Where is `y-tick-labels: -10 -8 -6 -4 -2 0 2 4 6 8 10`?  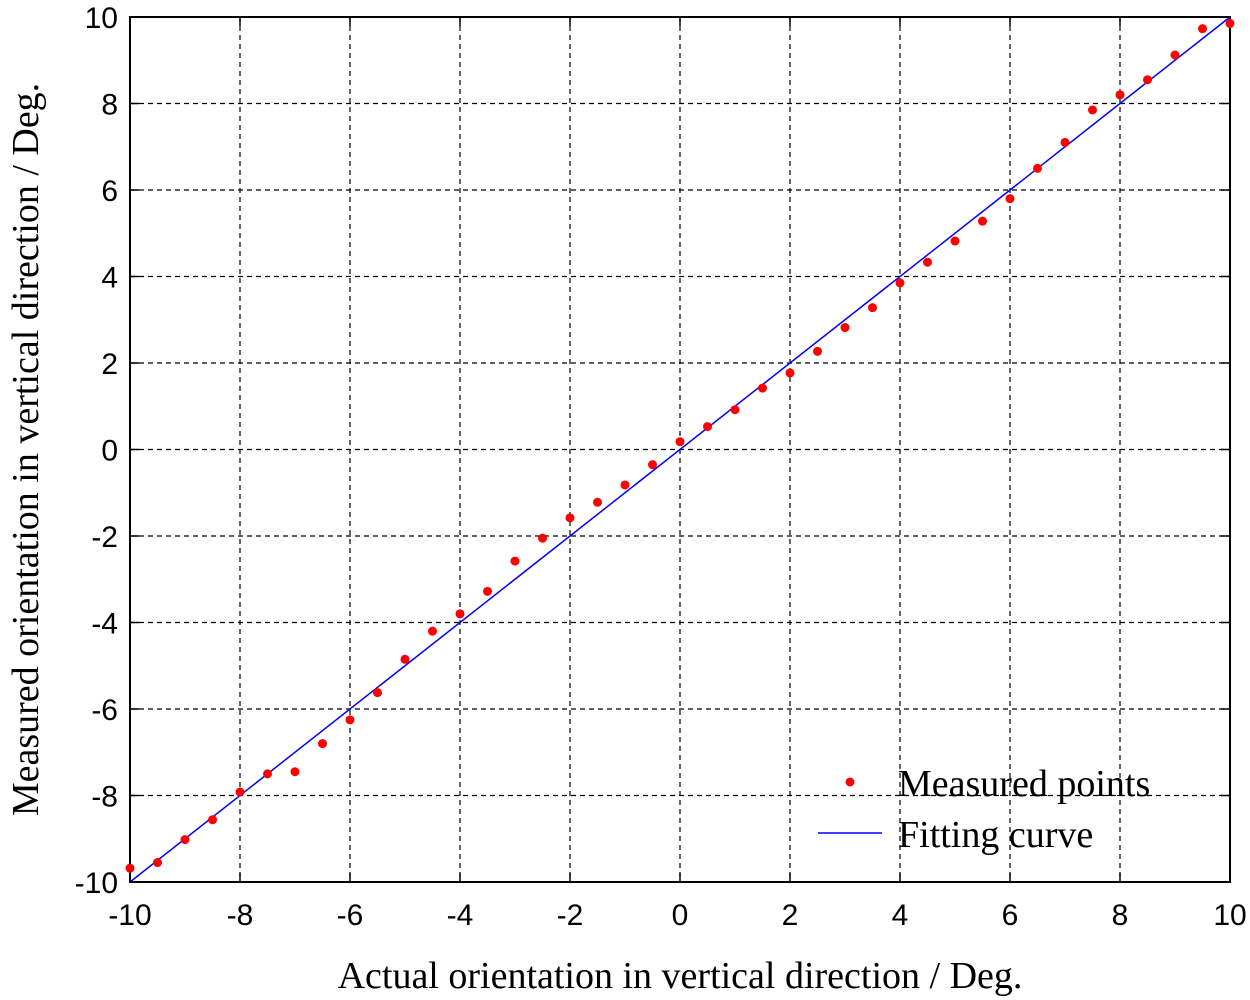
y-tick-labels: -10 -8 -6 -4 -2 0 2 4 6 8 10 is located at coordinates (96, 451).